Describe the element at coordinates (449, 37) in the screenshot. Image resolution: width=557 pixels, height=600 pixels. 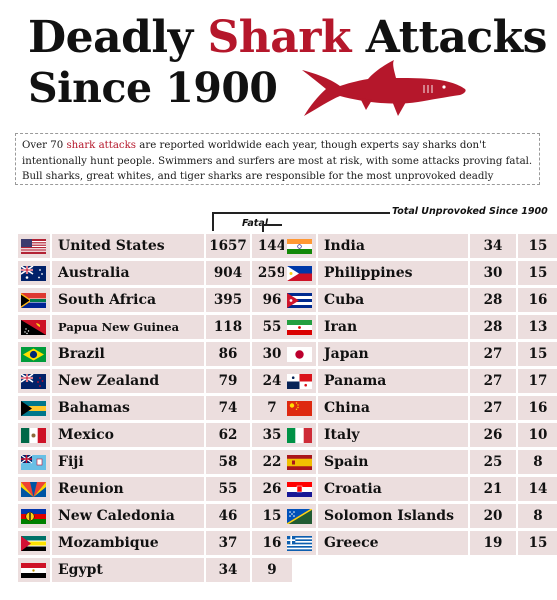
I see `title-attacks: Attacks` at that location.